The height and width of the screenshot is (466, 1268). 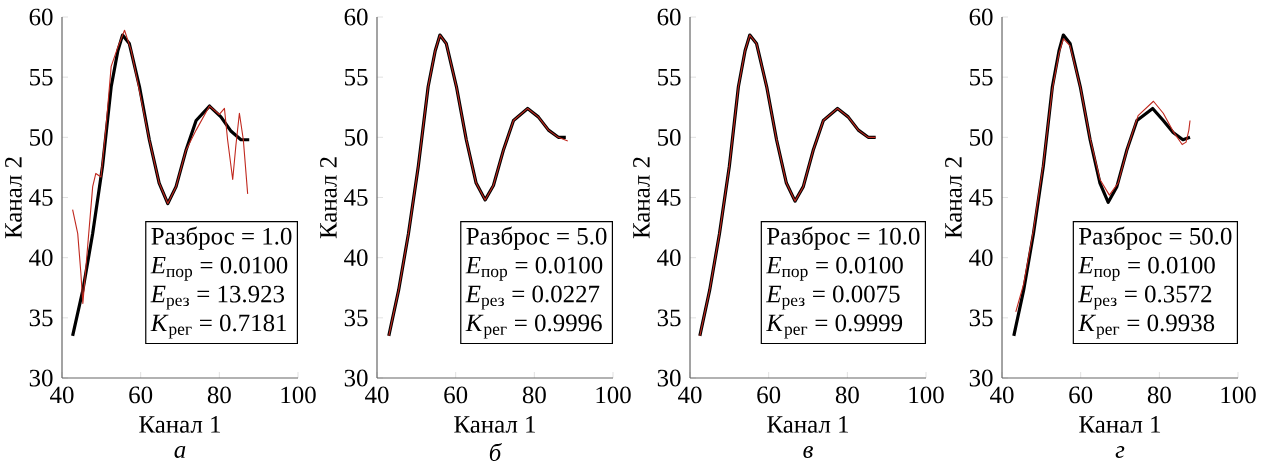 What do you see at coordinates (1155, 238) in the screenshot?
I see `annotation: Разброс = 50.0` at bounding box center [1155, 238].